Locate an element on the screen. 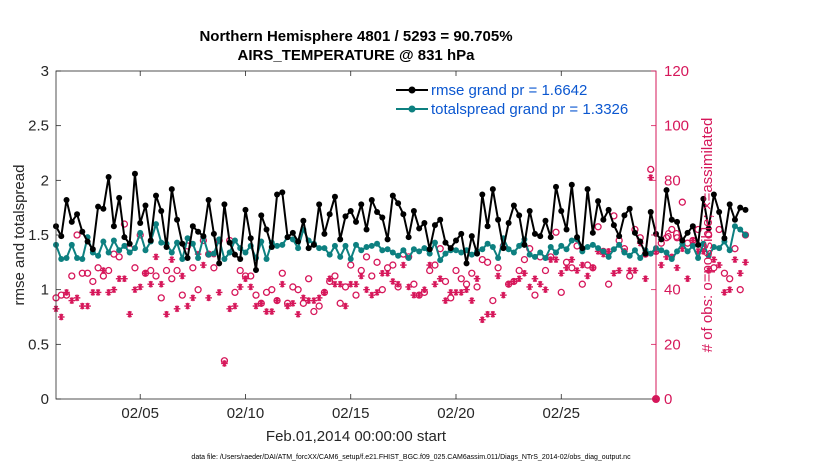  right-tick-label: 120 is located at coordinates (676, 71).